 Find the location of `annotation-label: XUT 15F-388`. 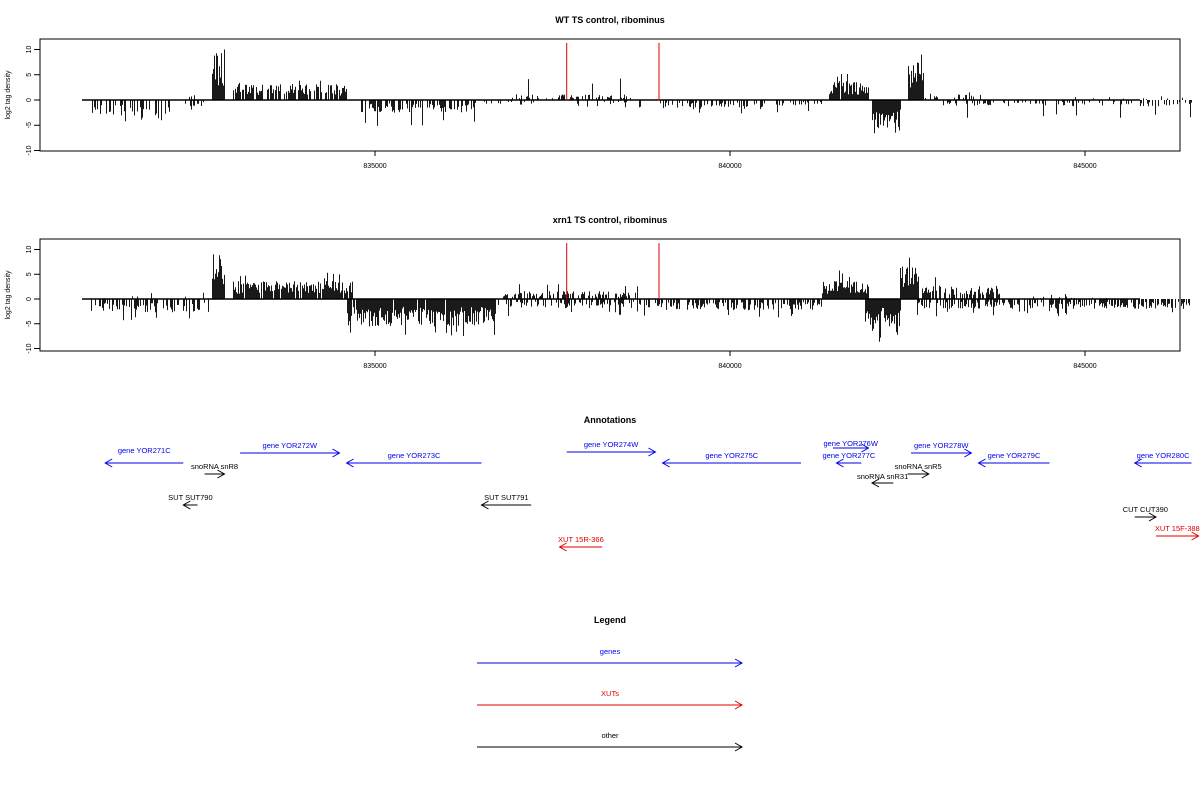

annotation-label: XUT 15F-388 is located at coordinates (1177, 528).